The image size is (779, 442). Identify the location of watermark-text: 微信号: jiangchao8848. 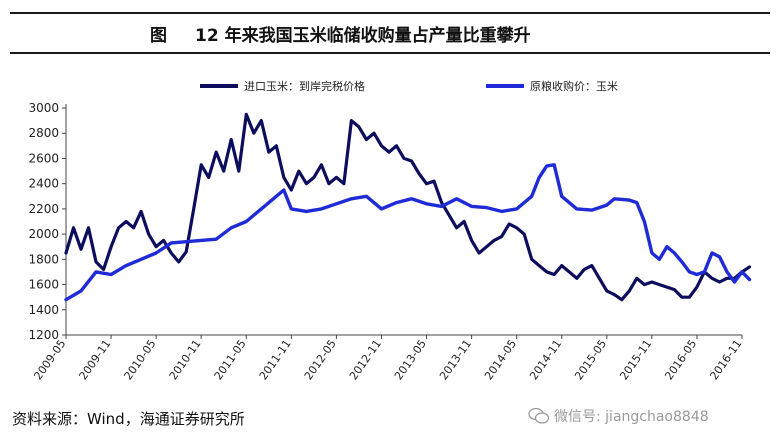
(631, 417).